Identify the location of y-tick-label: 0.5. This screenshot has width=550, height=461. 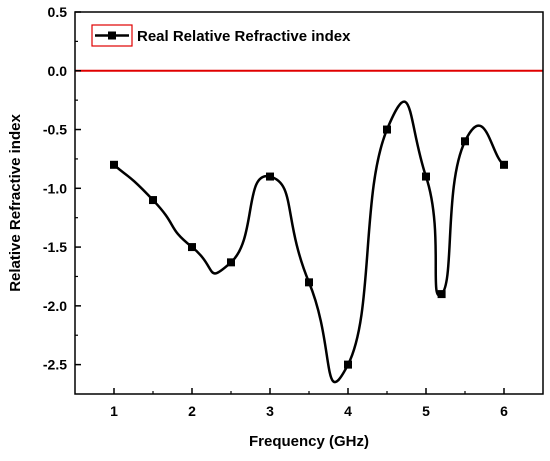
(58, 12).